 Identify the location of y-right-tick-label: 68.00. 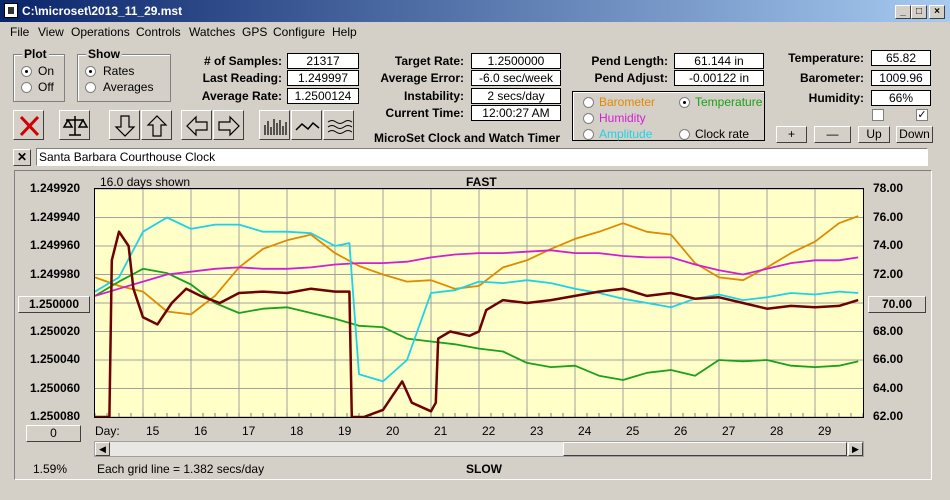
(888, 330).